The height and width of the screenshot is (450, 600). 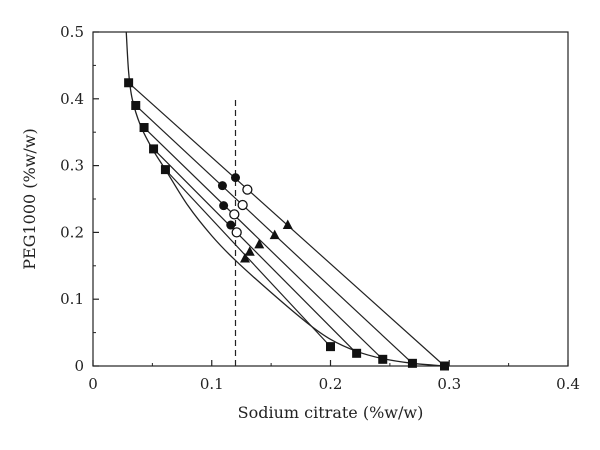 What do you see at coordinates (72, 32) in the screenshot?
I see `y-tick-label: 0.5` at bounding box center [72, 32].